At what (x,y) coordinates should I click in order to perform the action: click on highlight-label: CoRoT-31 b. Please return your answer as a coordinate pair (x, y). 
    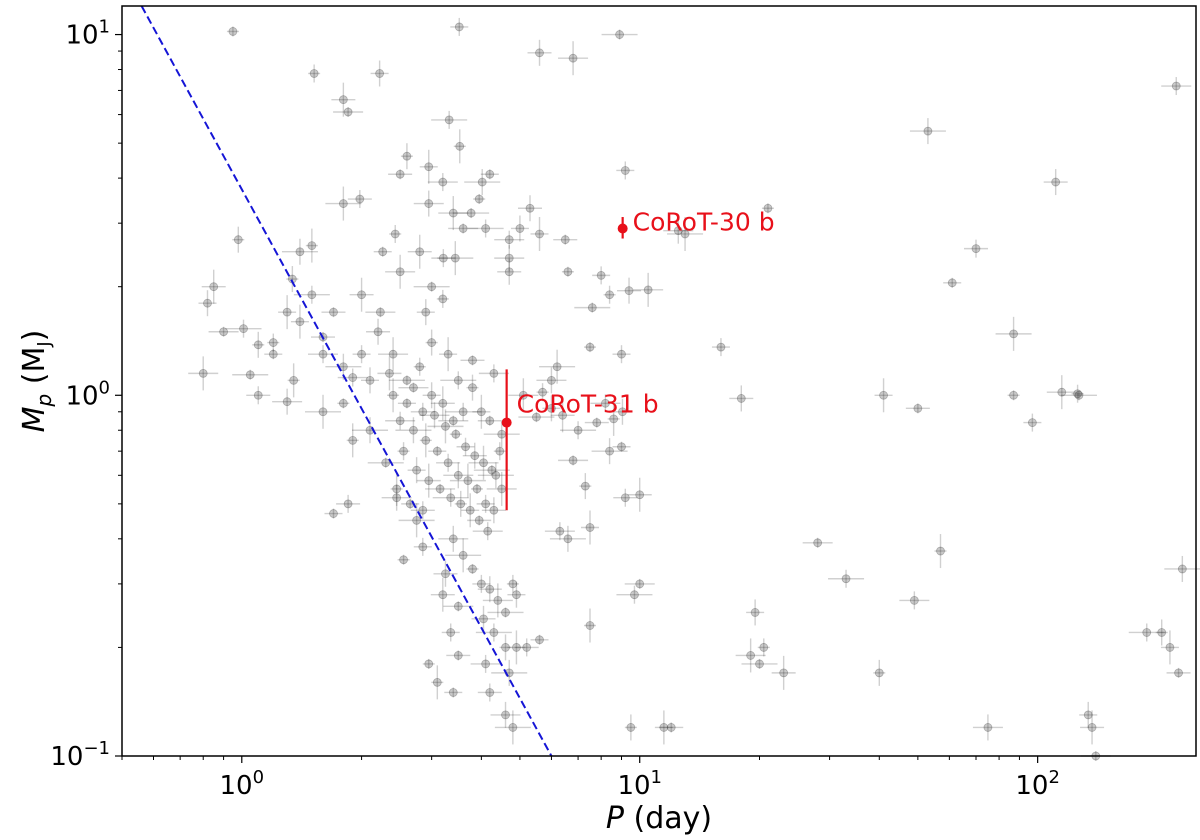
    Looking at the image, I should click on (588, 404).